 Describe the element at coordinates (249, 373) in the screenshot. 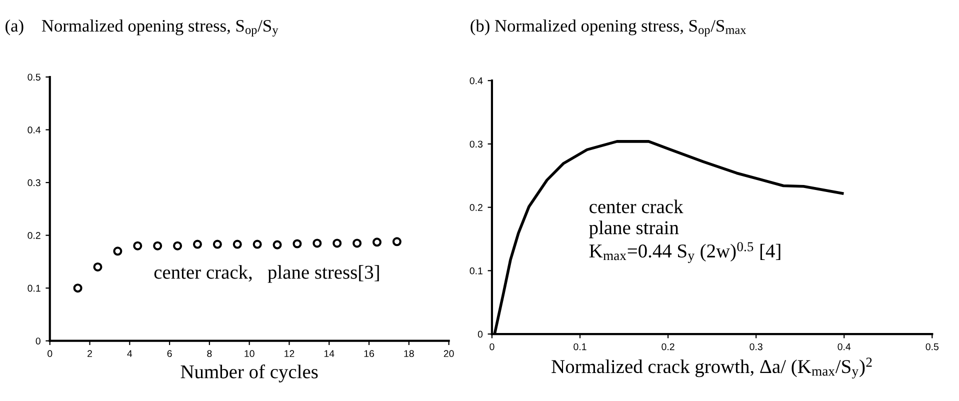

I see `x-axis-title: Number of cycles` at that location.